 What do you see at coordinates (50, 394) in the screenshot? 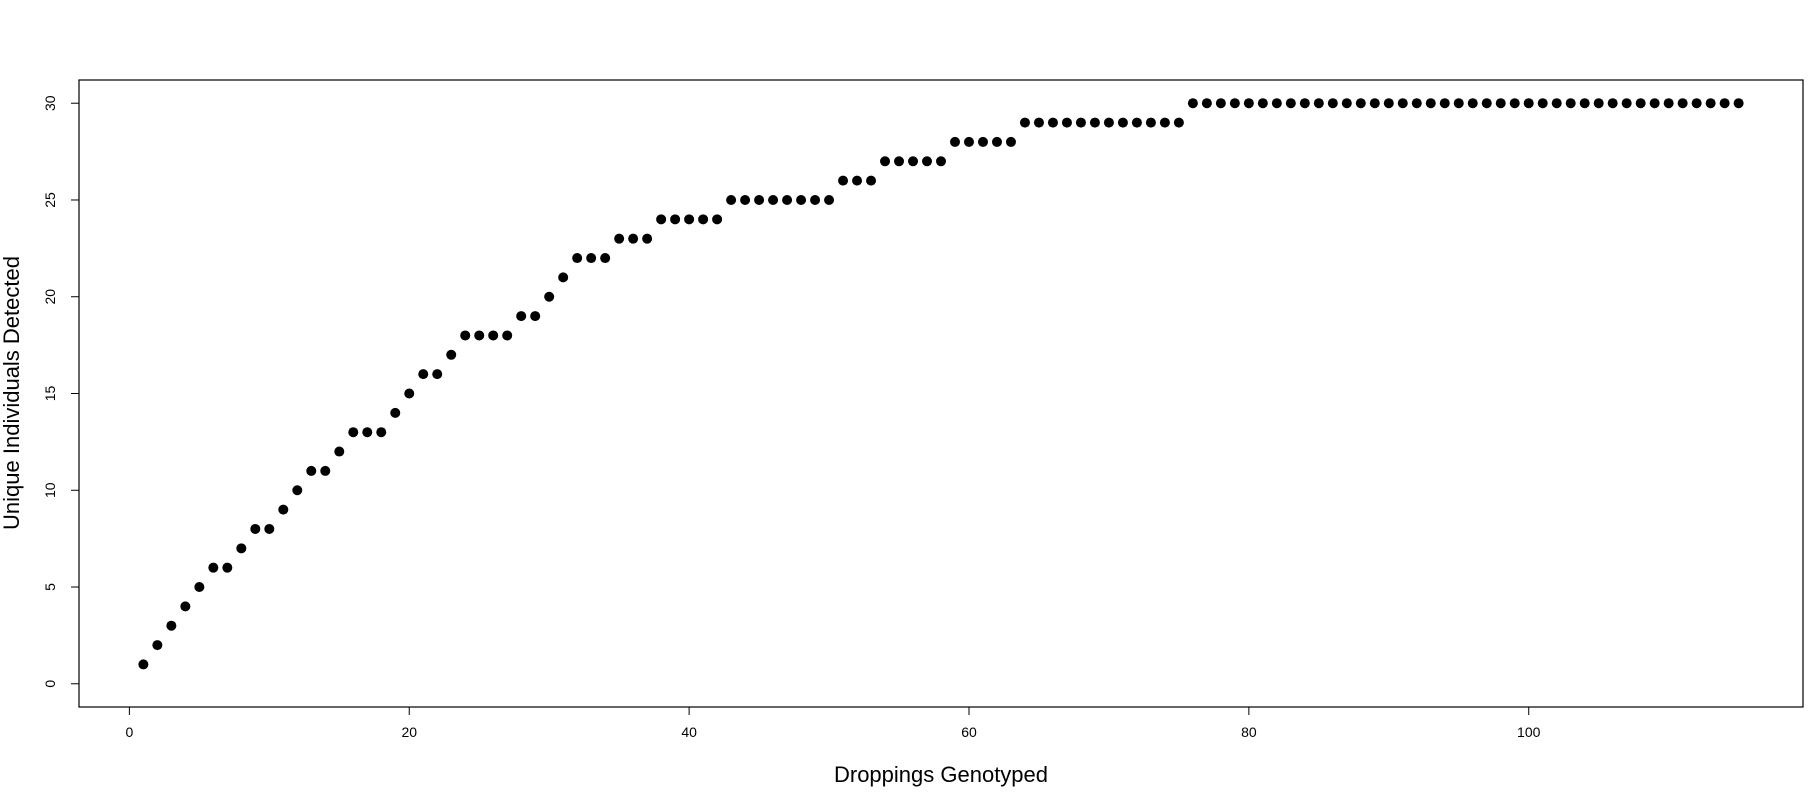
I see `y-tick-label: 15` at bounding box center [50, 394].